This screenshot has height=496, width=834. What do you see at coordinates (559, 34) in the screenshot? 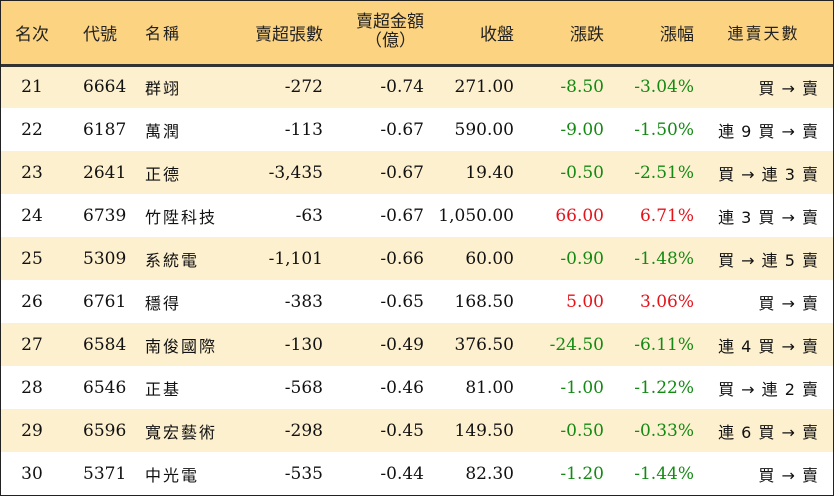
I see `header-change: 漲跌` at bounding box center [559, 34].